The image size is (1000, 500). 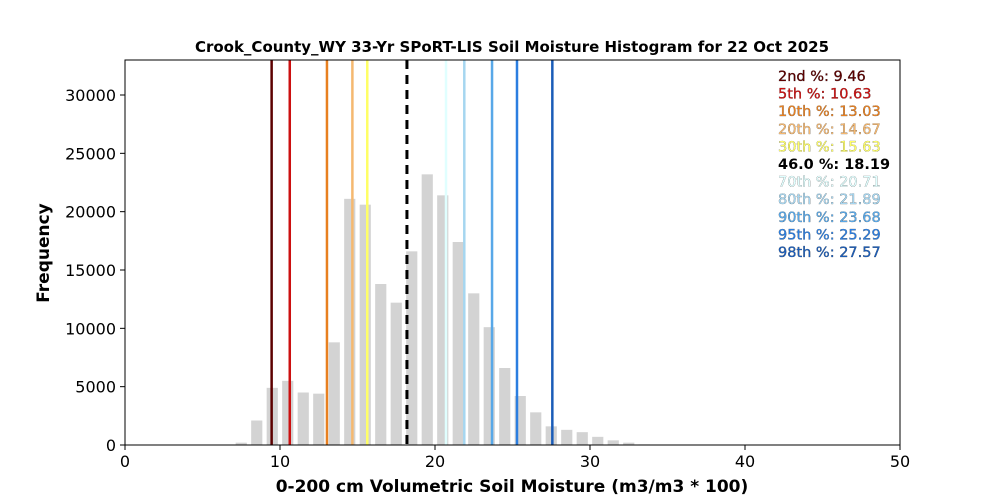 I want to click on percentile-legend-label: 80th %: 21.89, so click(x=829, y=200).